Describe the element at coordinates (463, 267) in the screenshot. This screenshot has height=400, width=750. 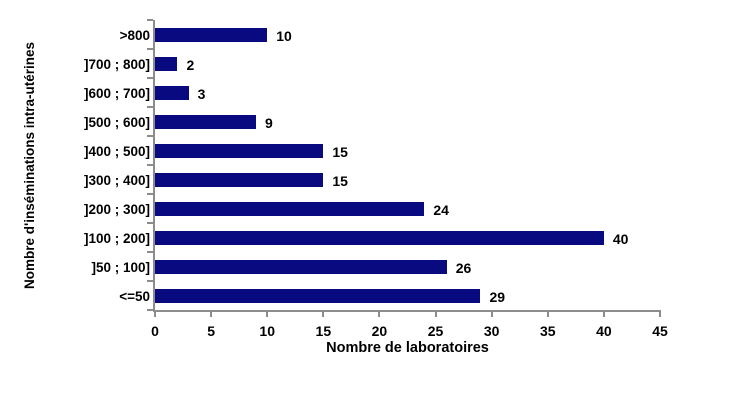
I see `value-label: 26` at that location.